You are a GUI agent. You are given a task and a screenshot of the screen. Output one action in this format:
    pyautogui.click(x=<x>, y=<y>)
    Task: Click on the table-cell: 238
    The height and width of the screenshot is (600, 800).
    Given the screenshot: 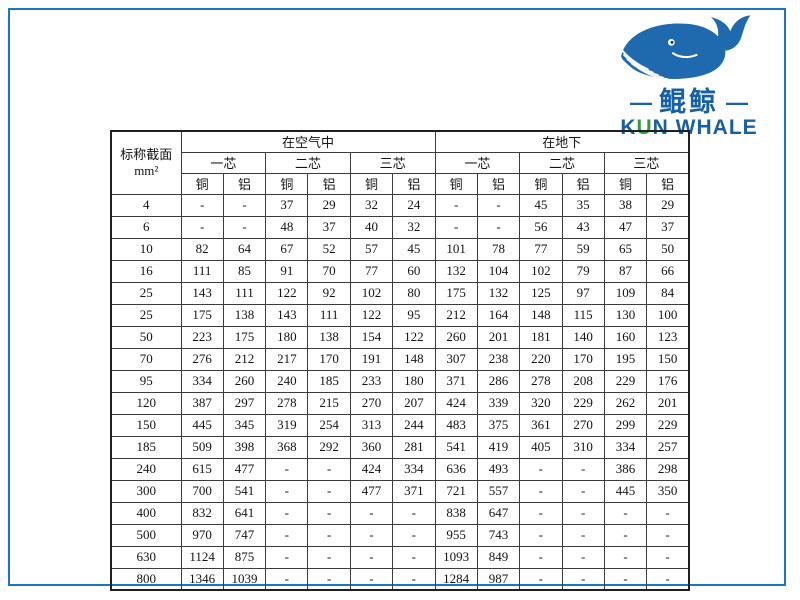 What is the action you would take?
    pyautogui.click(x=498, y=359)
    